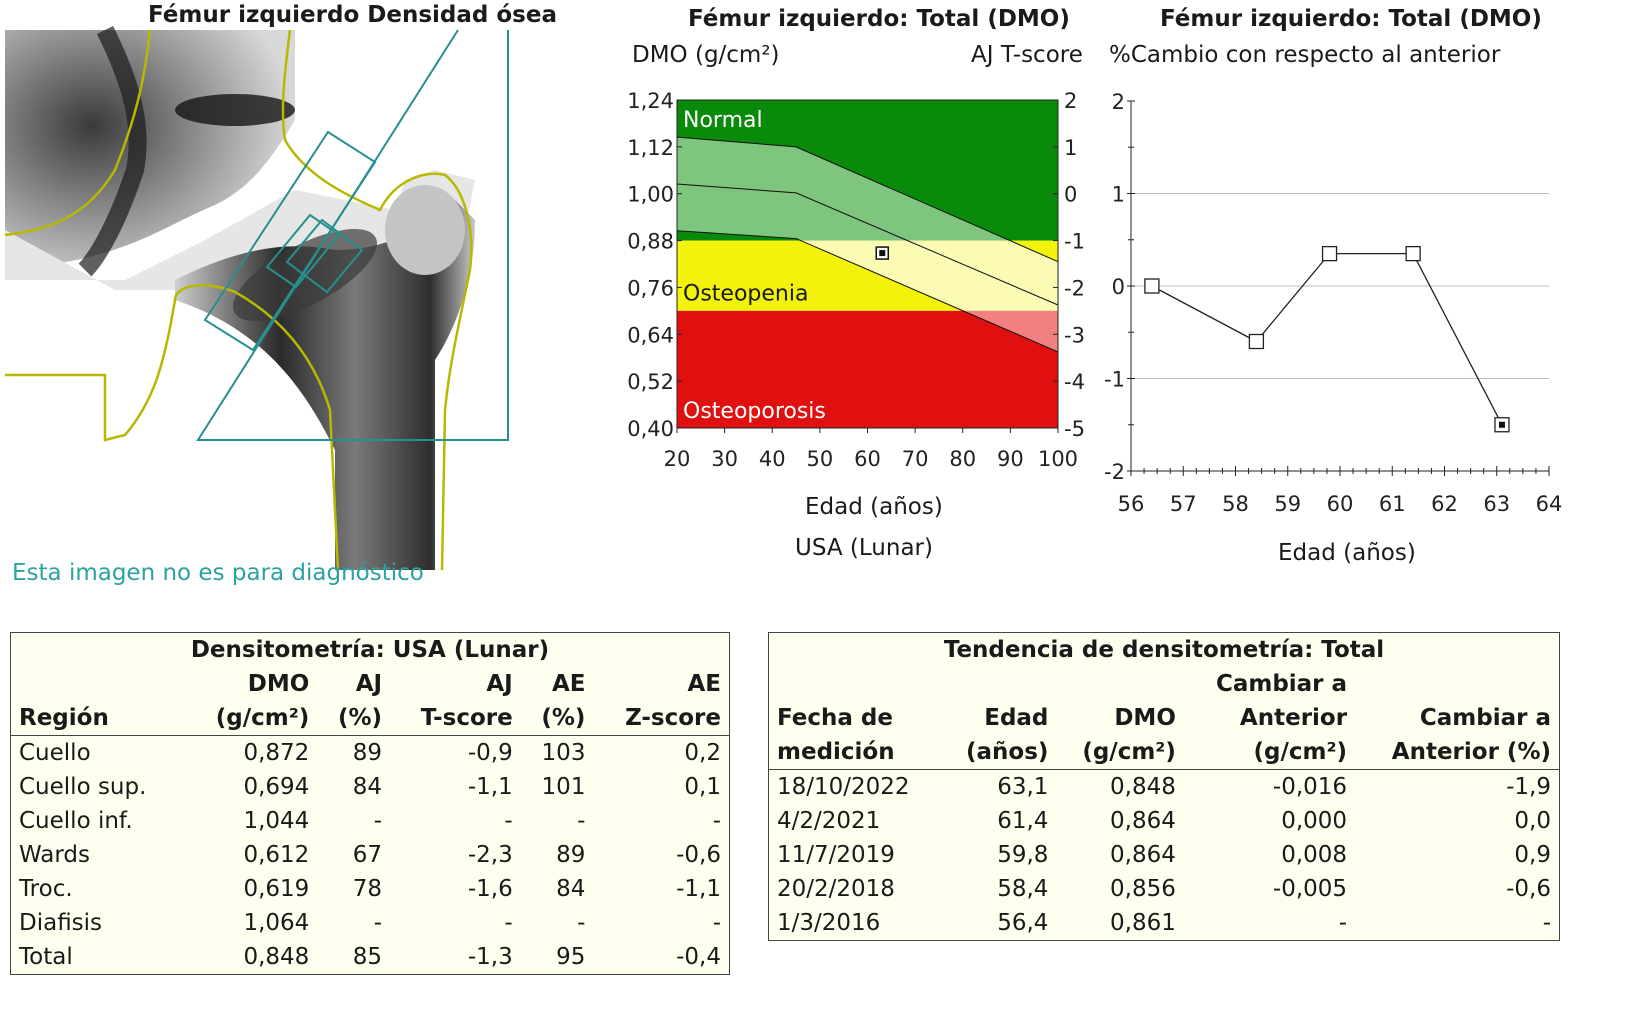  Describe the element at coordinates (1070, 195) in the screenshot. I see `t-score-tick-label: 0` at that location.